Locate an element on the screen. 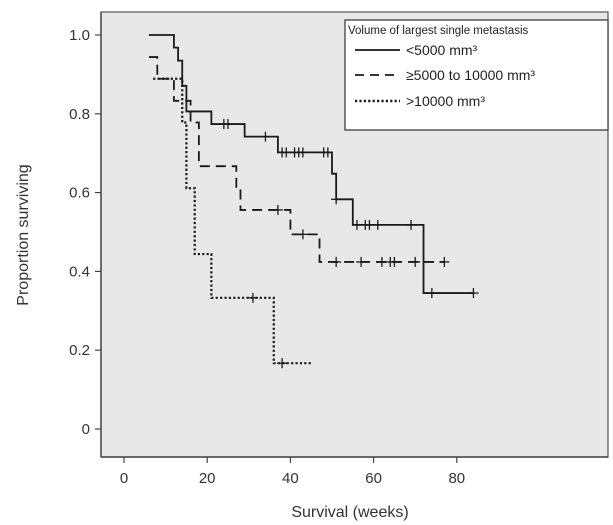 The width and height of the screenshot is (613, 525). legend-entry-3: >10000 mm³ is located at coordinates (445, 101).